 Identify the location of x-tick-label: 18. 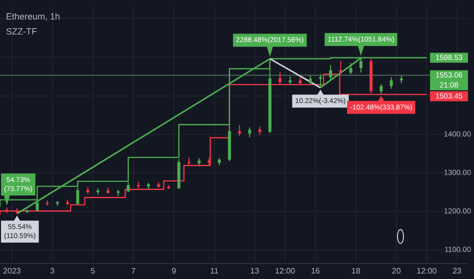
(356, 271).